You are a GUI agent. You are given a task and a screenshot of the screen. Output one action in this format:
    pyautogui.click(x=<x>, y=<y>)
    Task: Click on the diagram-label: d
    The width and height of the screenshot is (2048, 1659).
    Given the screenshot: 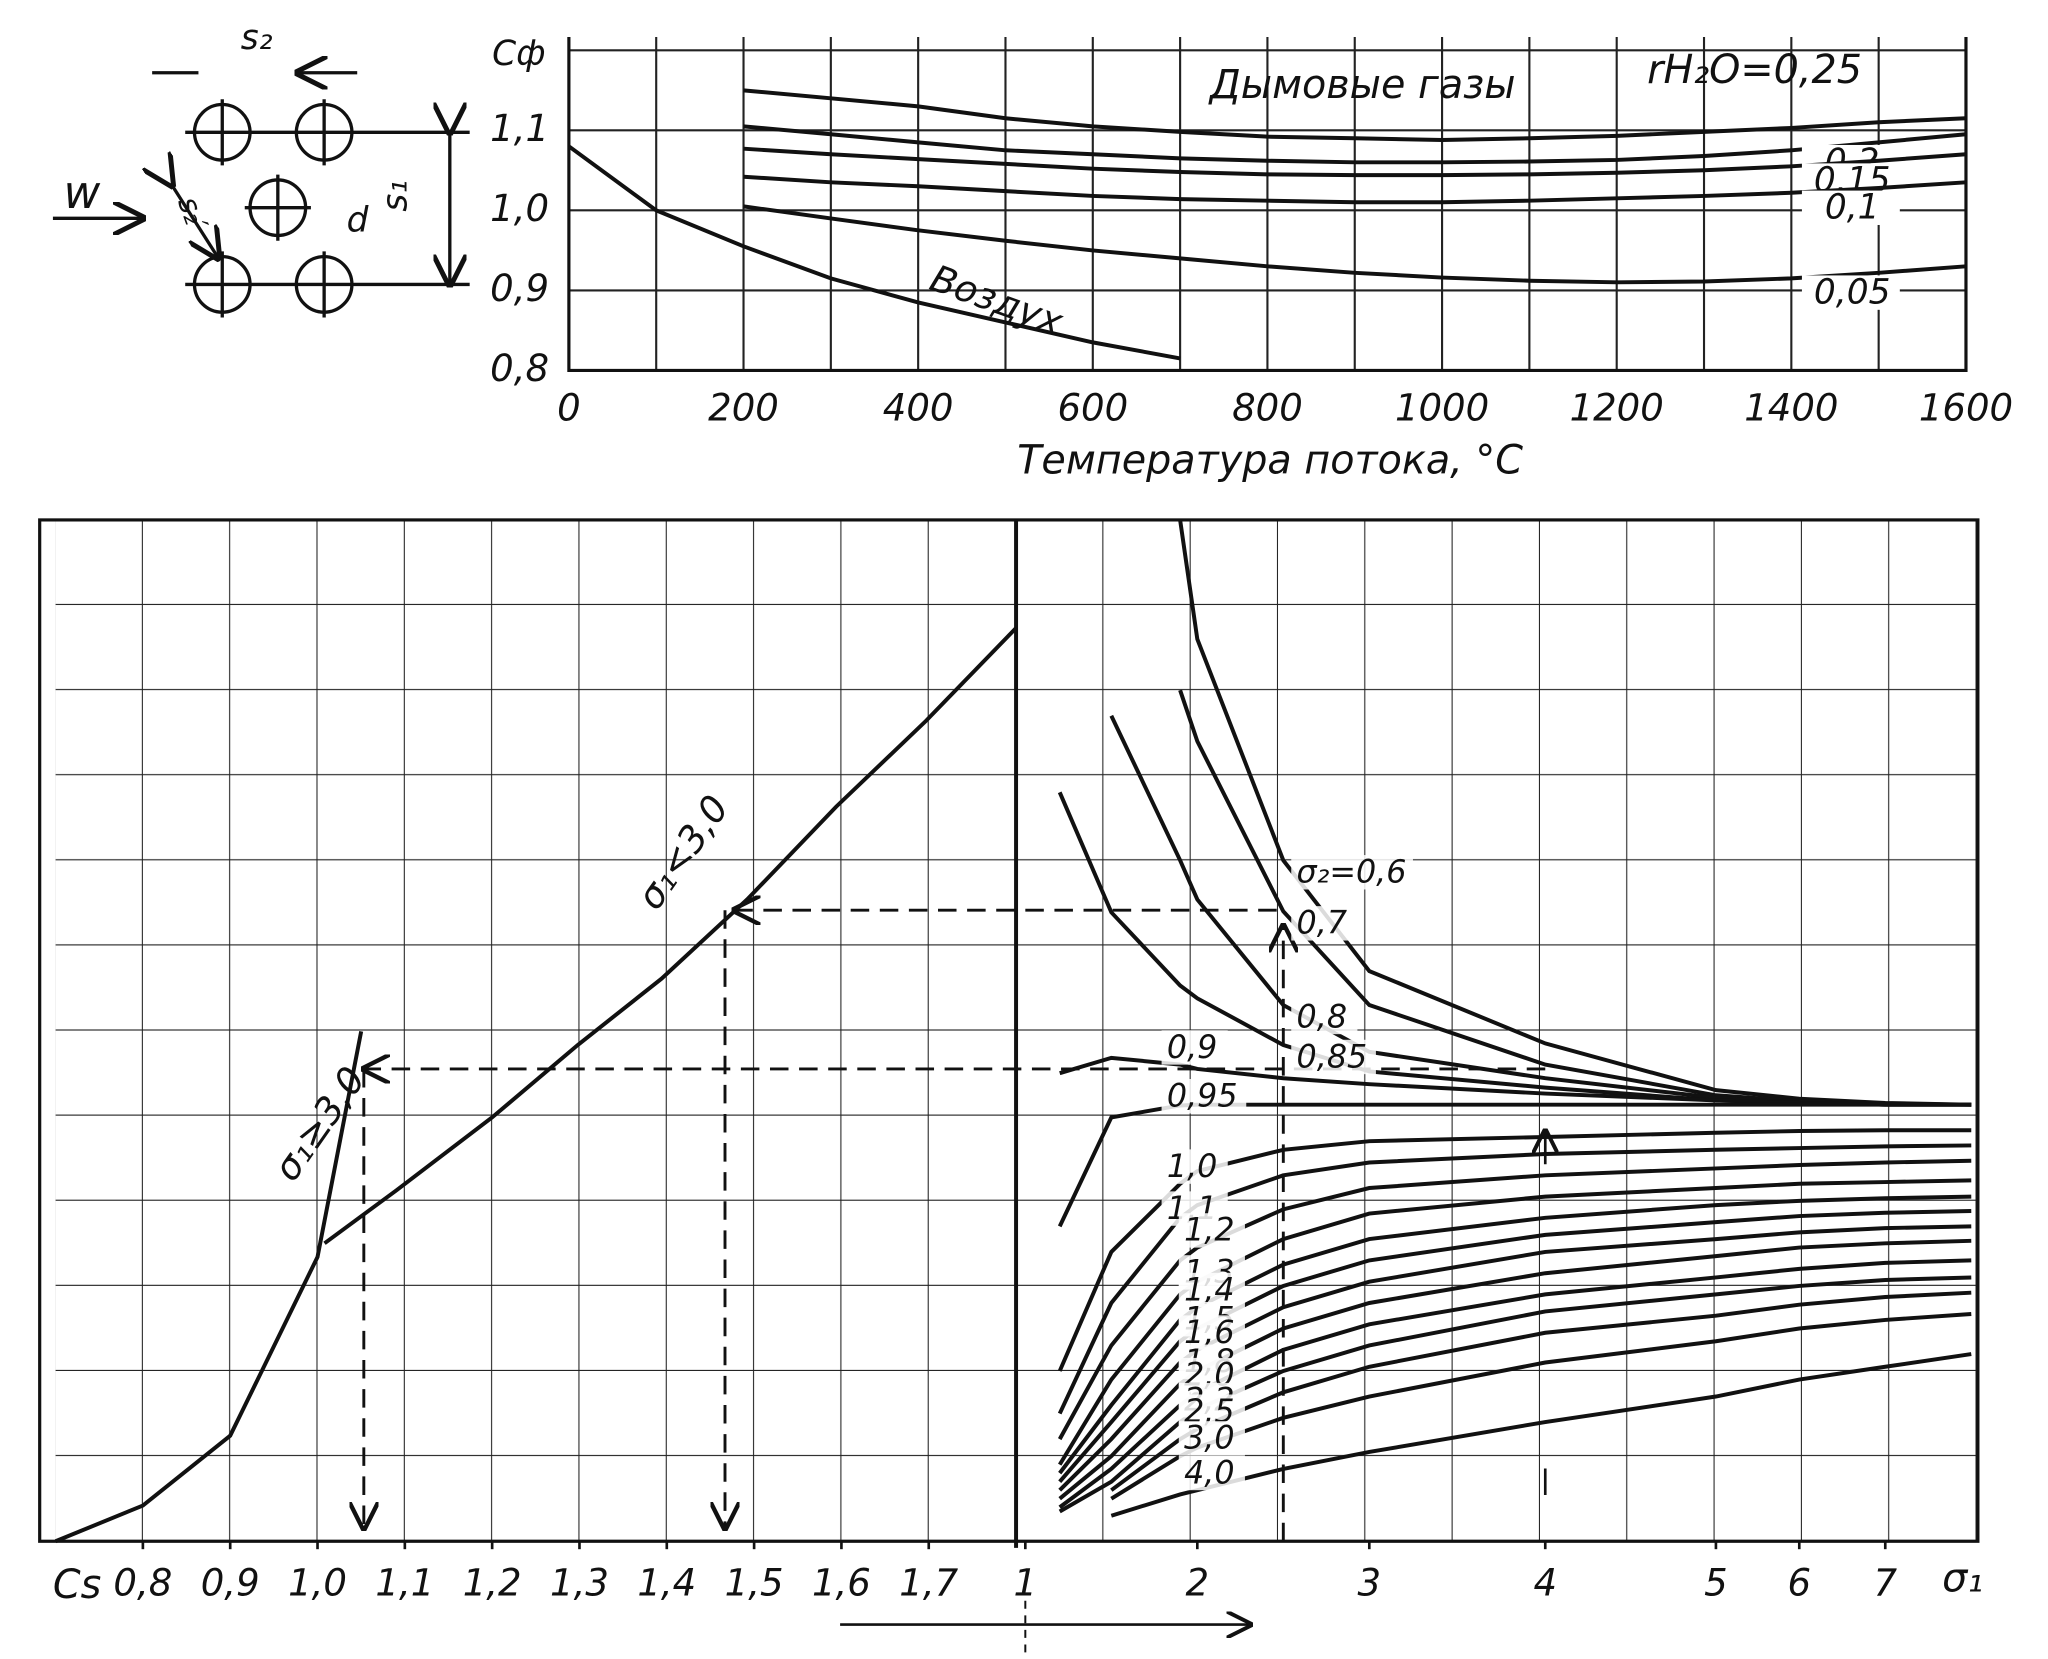 What is the action you would take?
    pyautogui.click(x=358, y=221)
    